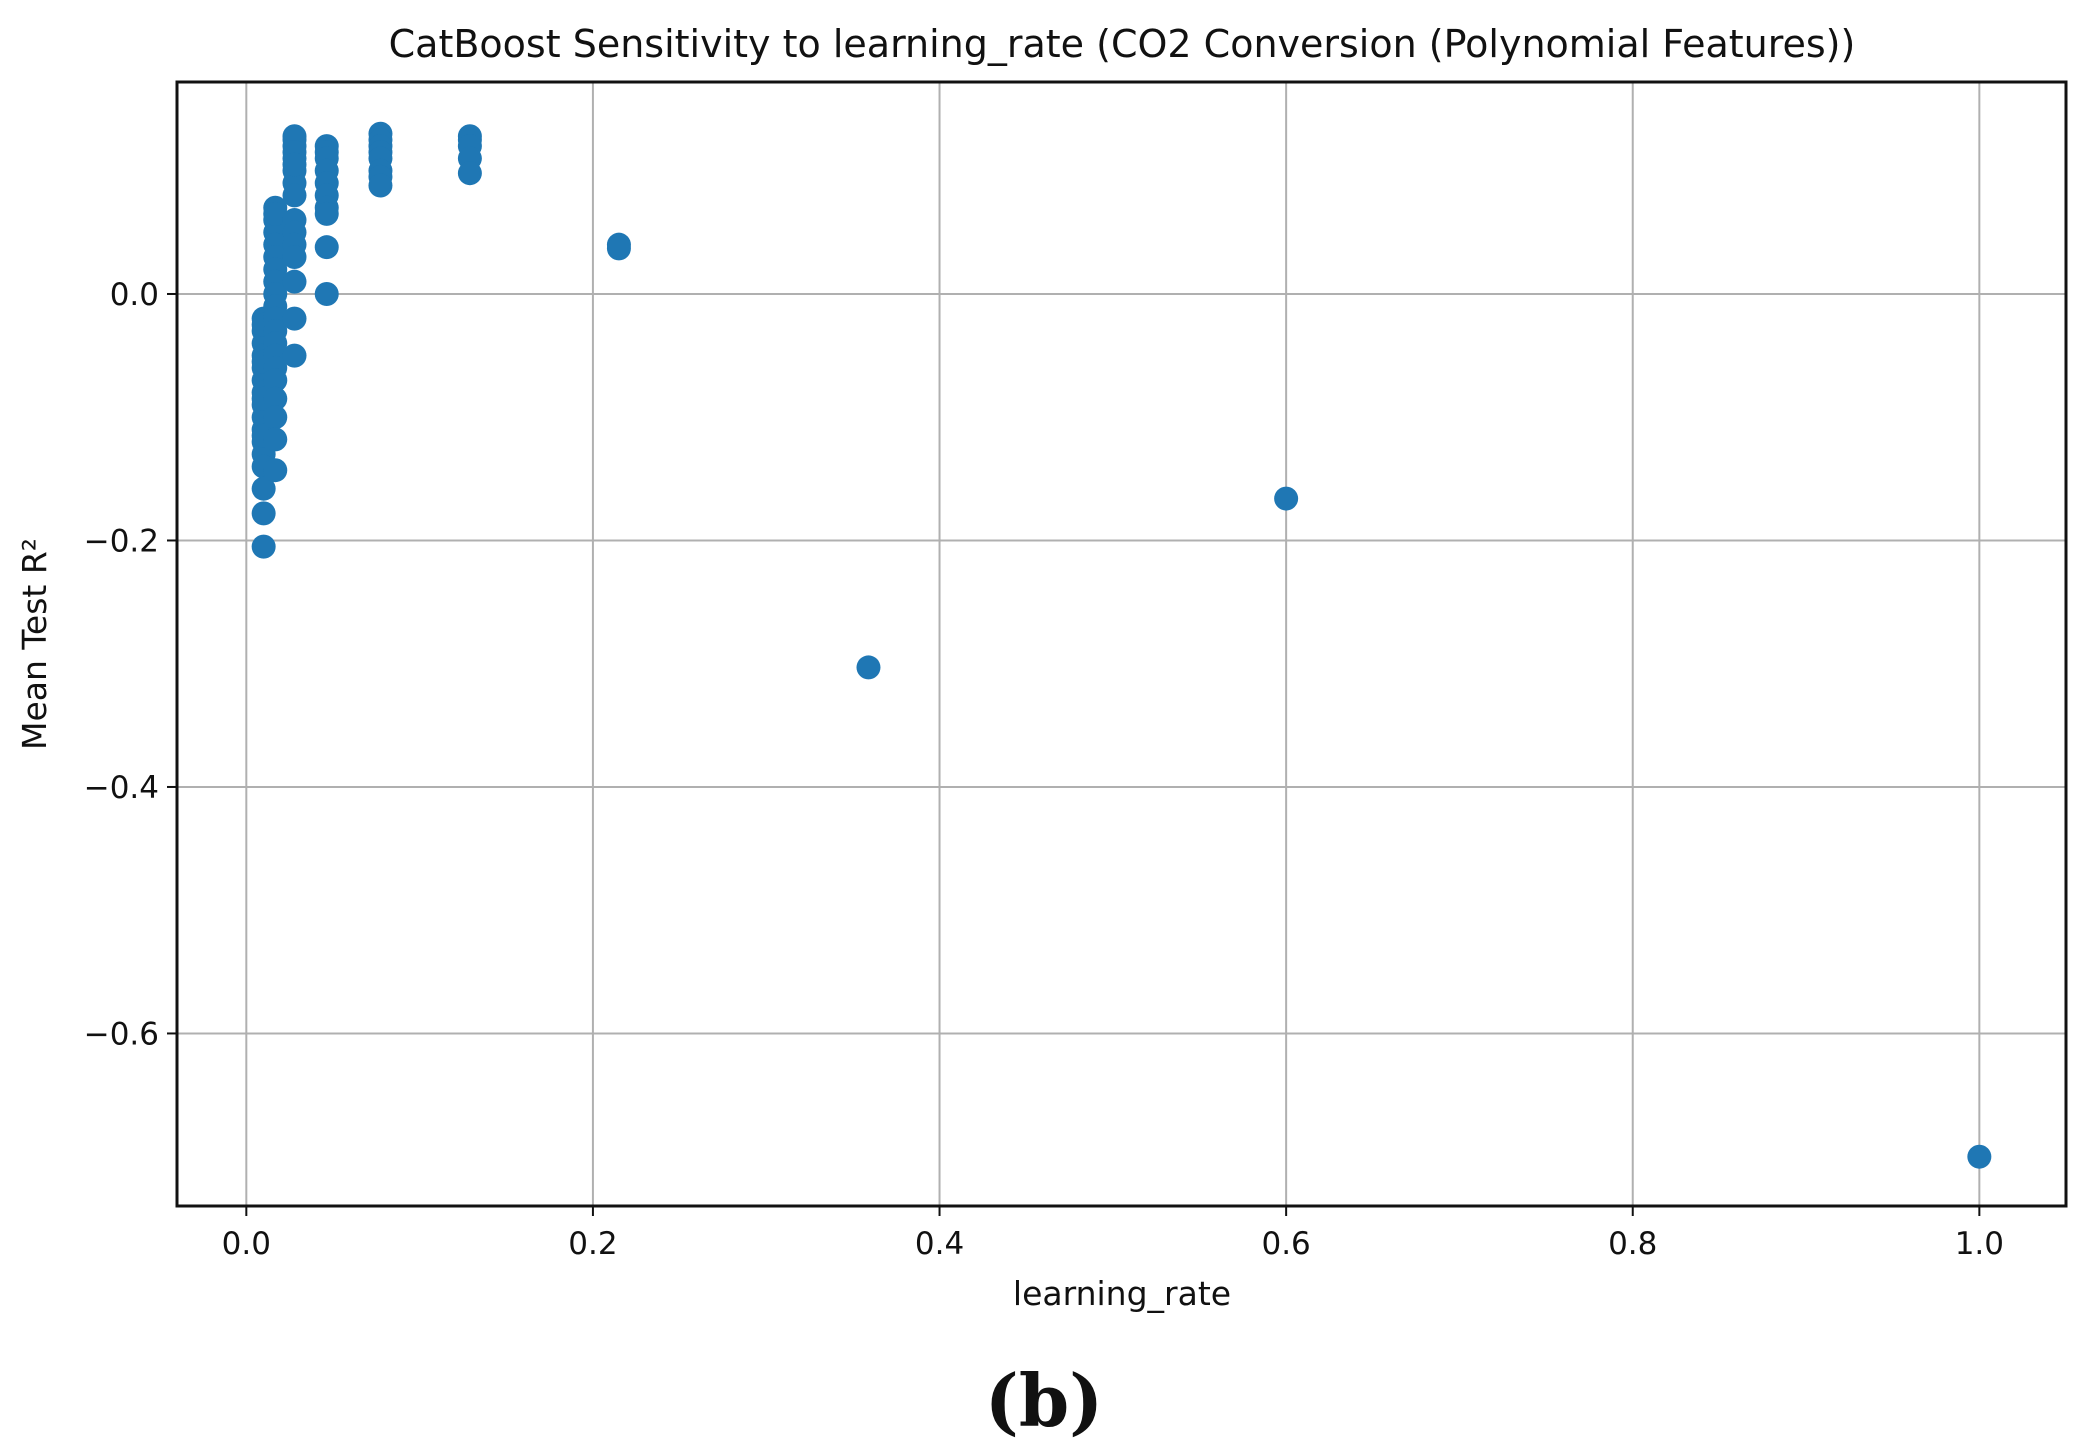 Image resolution: width=2089 pixels, height=1444 pixels. I want to click on x-tick-label: 0.6, so click(1285, 1244).